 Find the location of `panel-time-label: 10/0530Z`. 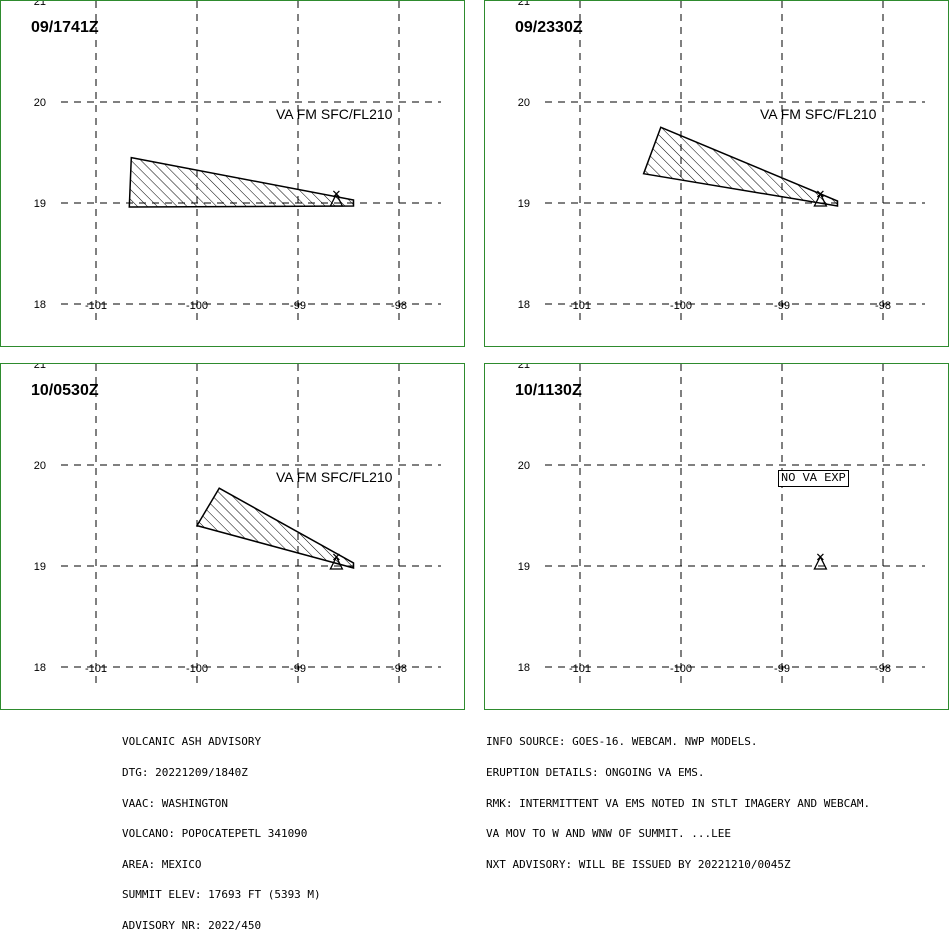

panel-time-label: 10/0530Z is located at coordinates (65, 390).